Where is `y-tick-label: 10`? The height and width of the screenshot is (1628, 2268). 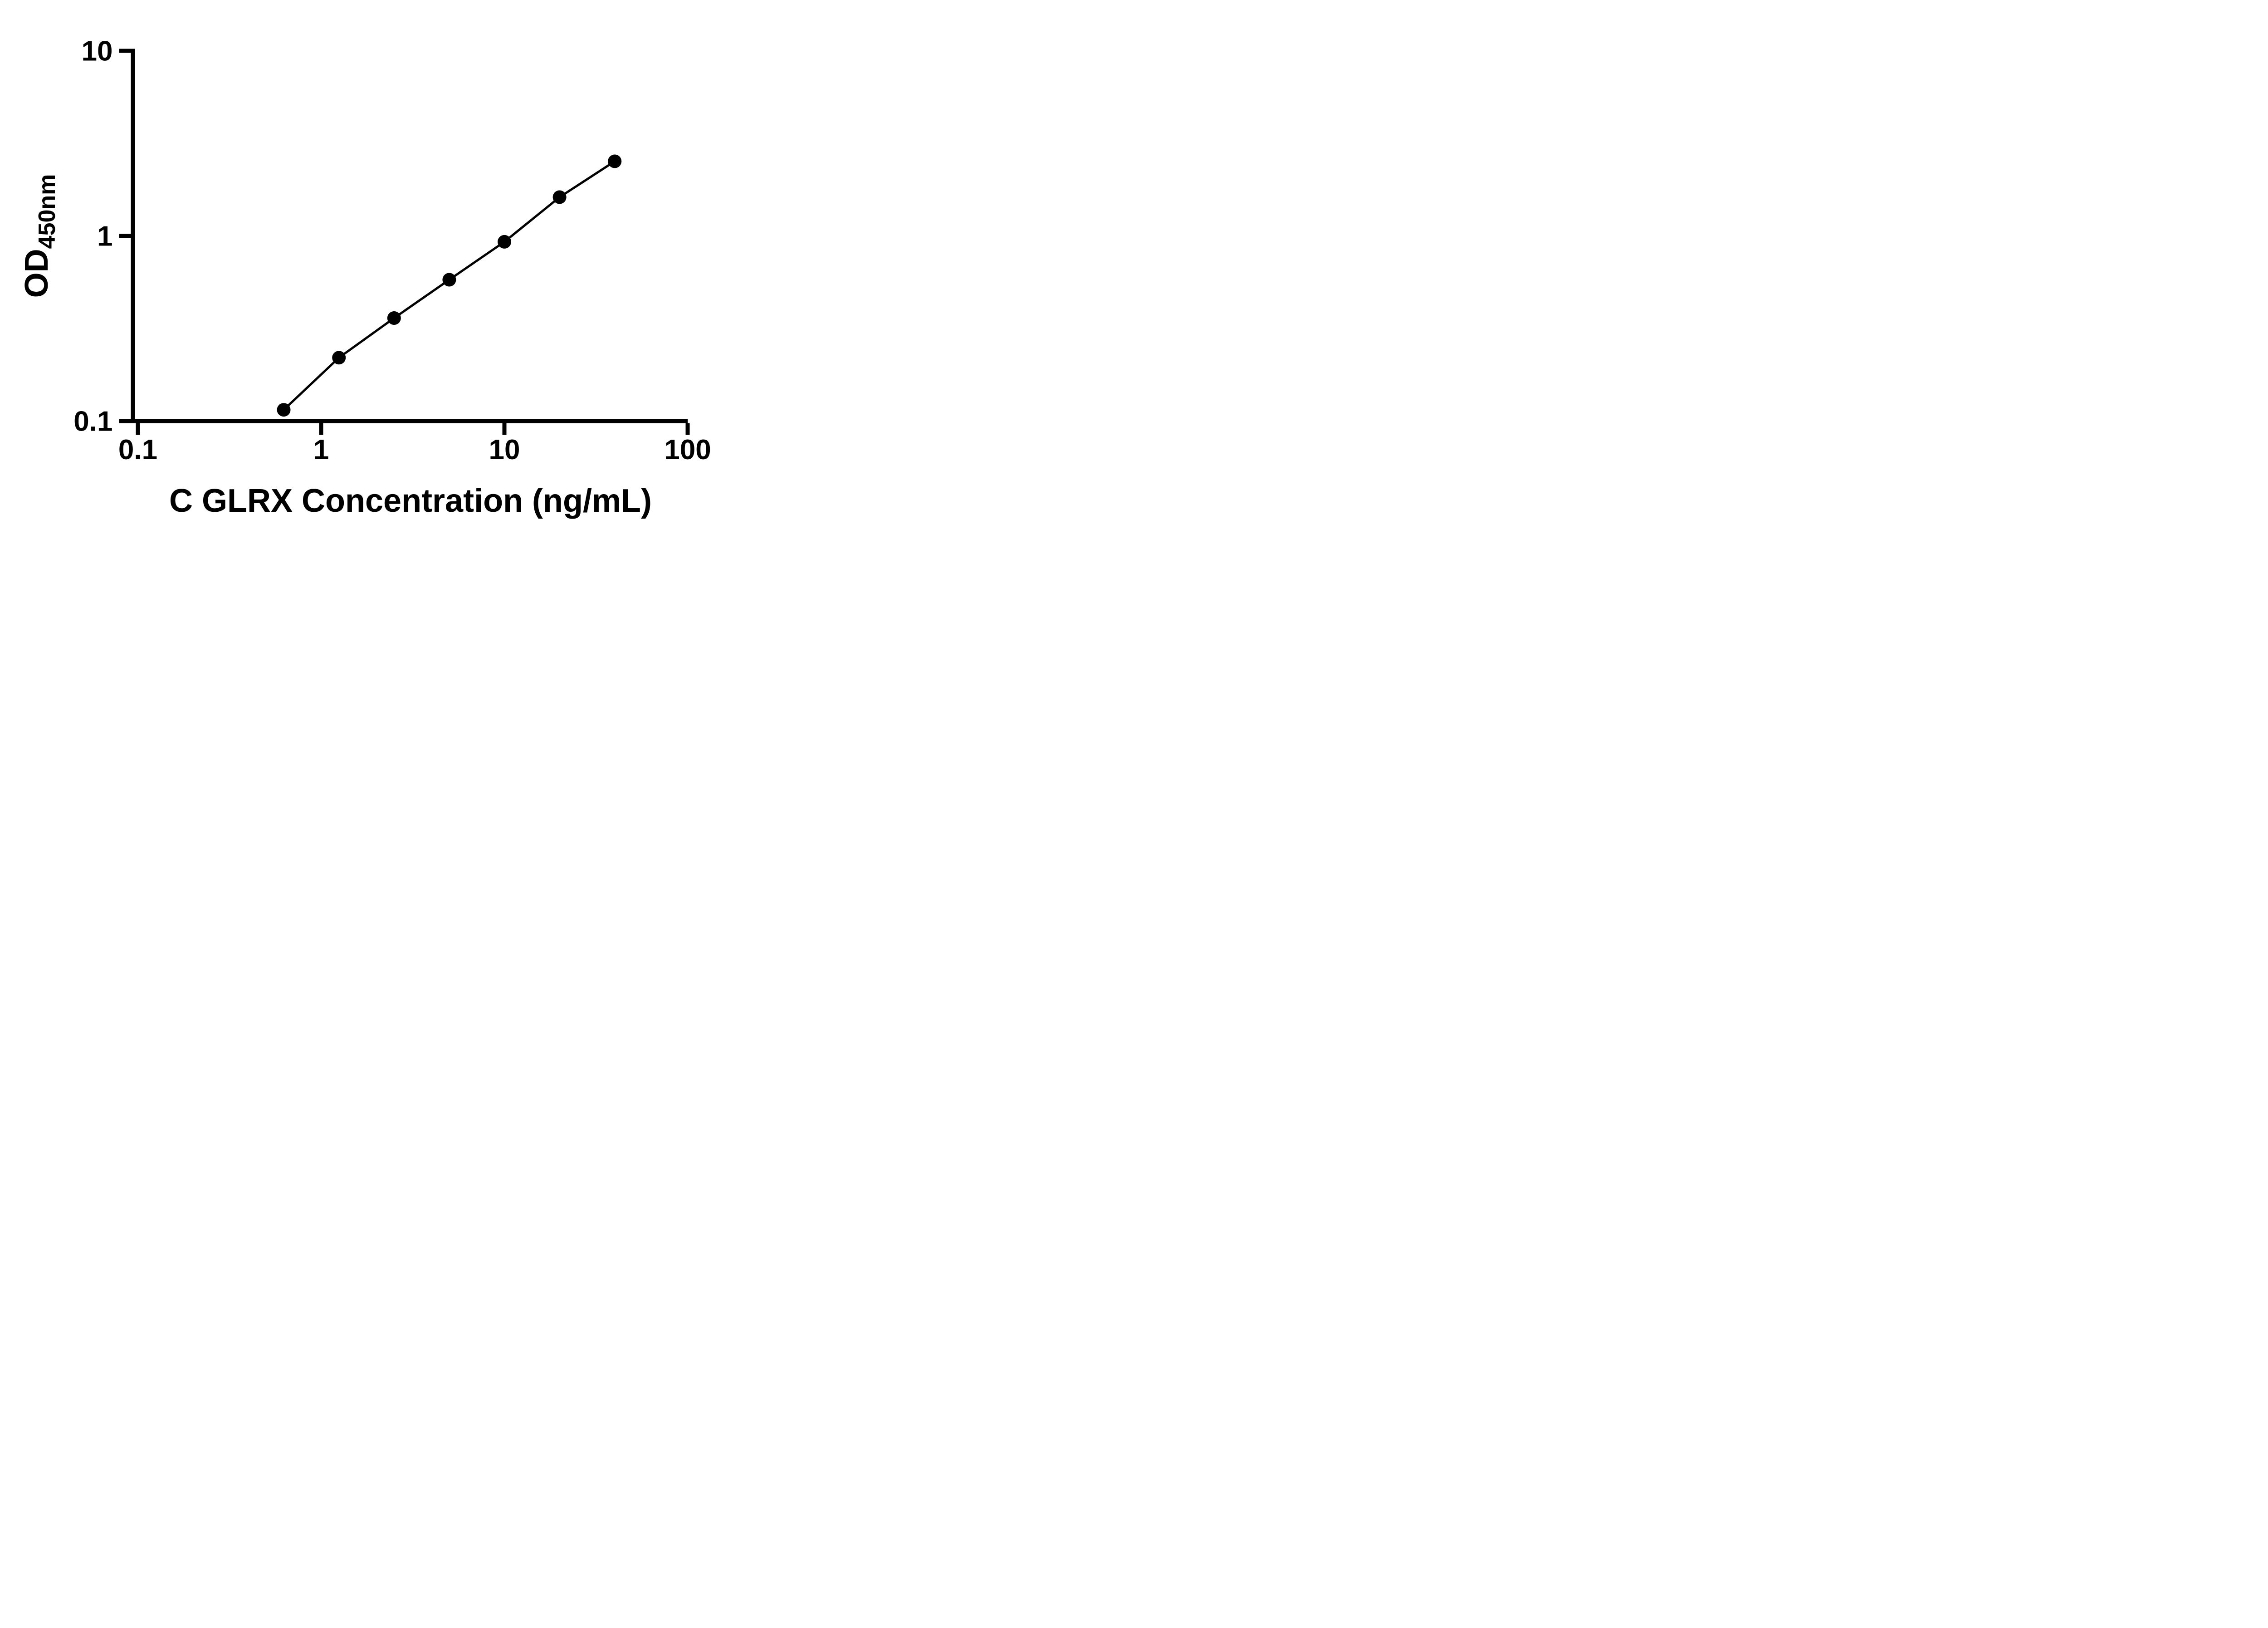 y-tick-label: 10 is located at coordinates (98, 51).